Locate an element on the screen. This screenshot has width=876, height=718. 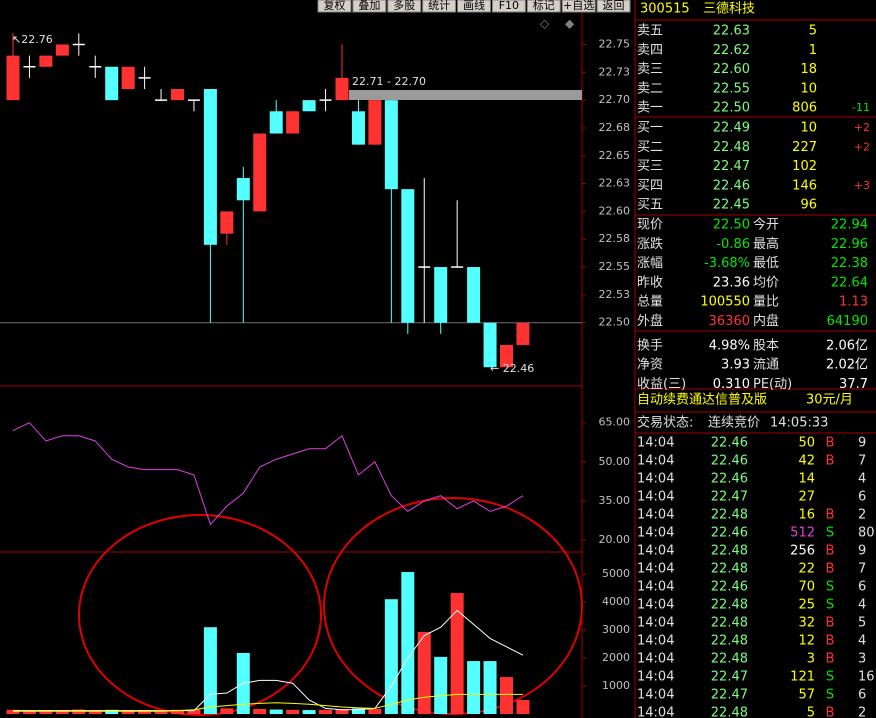
toolbar-label: 返回 is located at coordinates (614, 6).